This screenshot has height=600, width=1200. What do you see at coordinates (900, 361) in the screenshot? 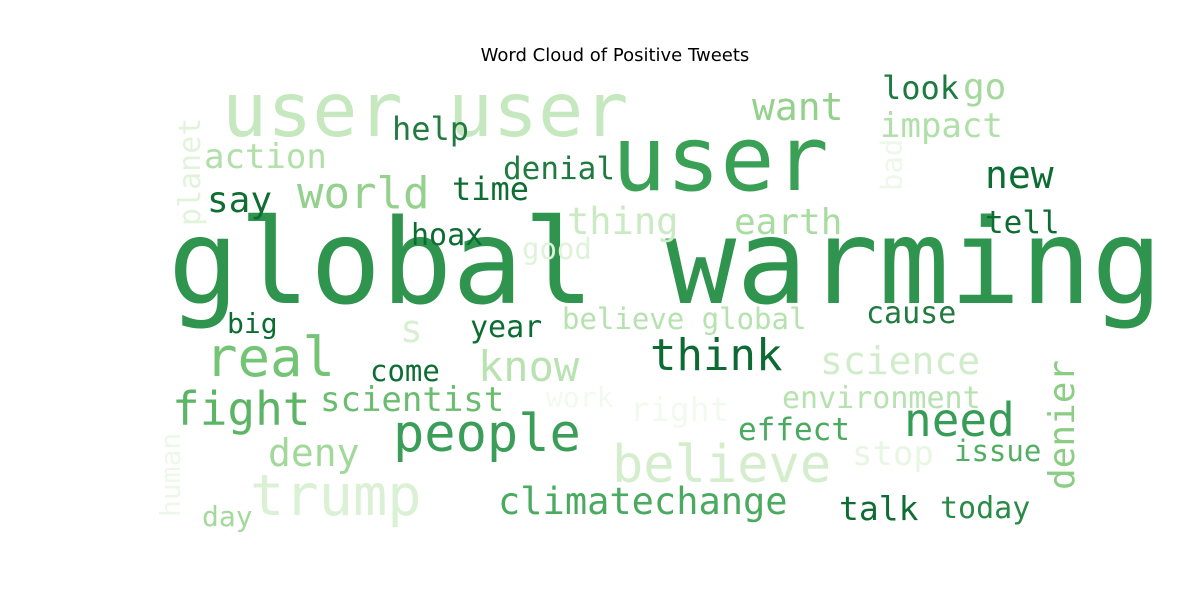
I see `word-science: science` at bounding box center [900, 361].